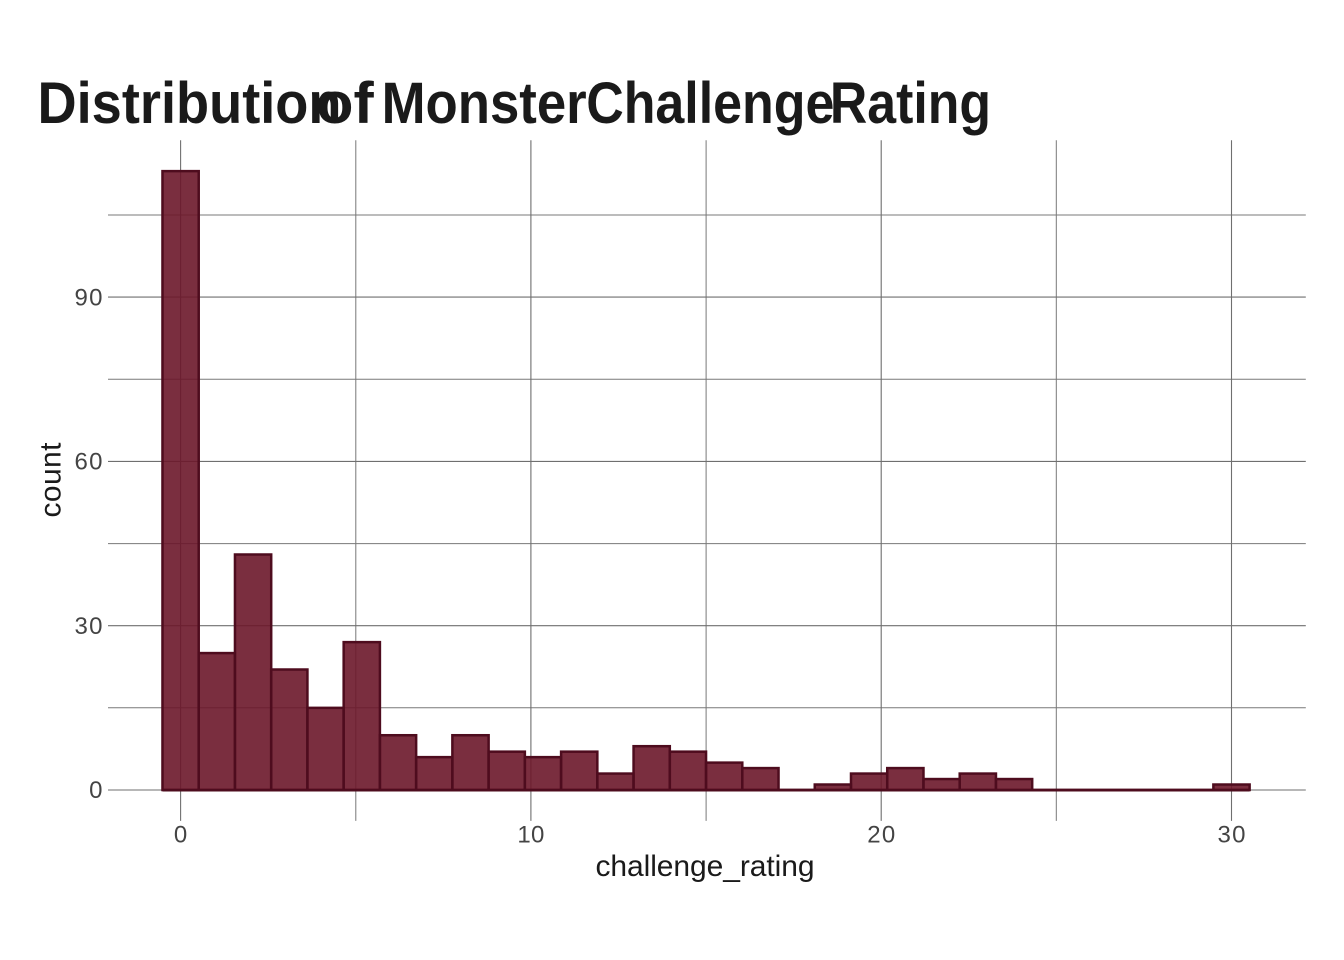  What do you see at coordinates (705, 866) in the screenshot?
I see `svg-text: challenge_rating` at bounding box center [705, 866].